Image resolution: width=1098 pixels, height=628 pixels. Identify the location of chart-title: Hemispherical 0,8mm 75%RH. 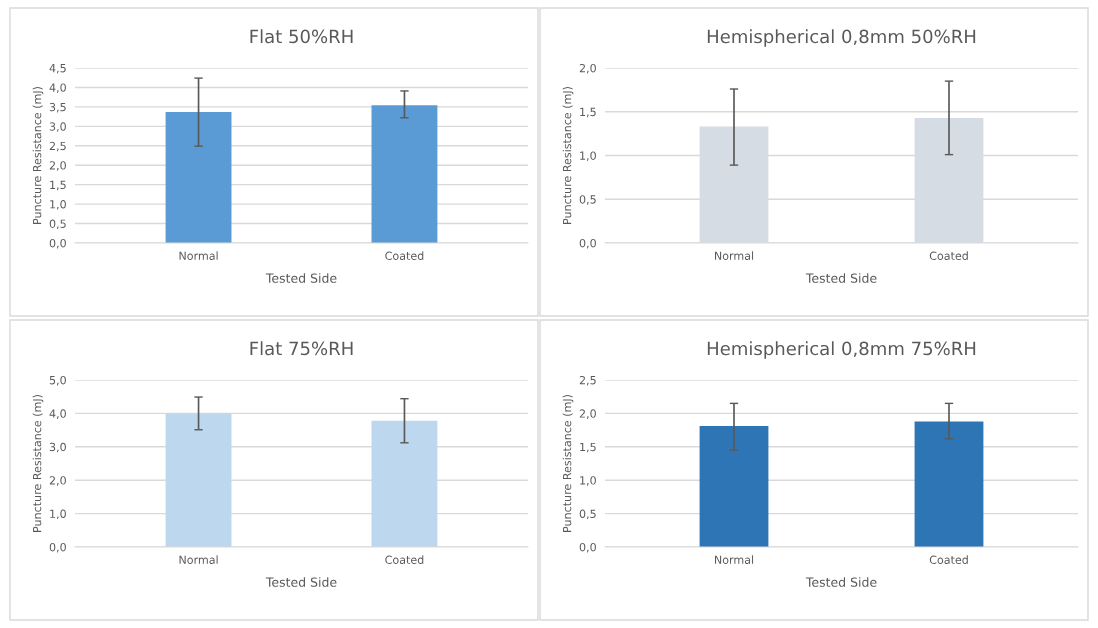
(841, 350).